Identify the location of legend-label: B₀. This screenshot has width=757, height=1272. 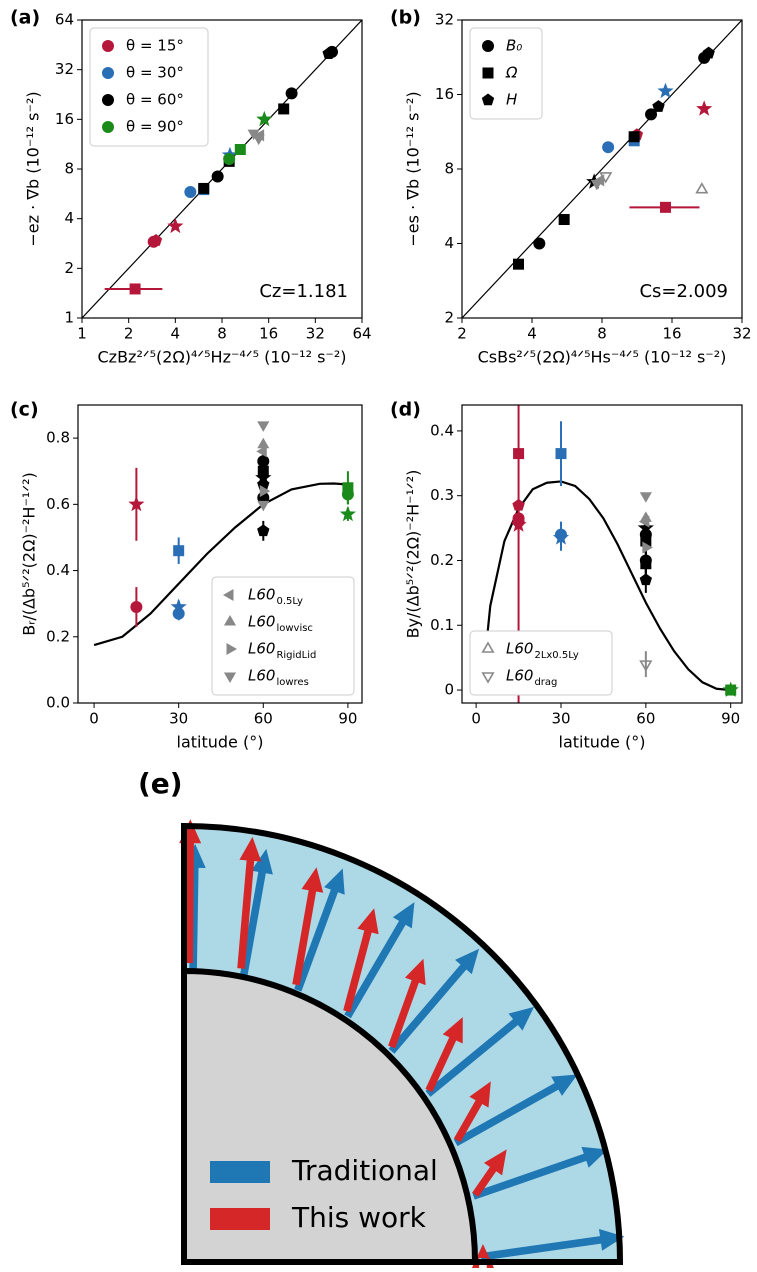
(514, 46).